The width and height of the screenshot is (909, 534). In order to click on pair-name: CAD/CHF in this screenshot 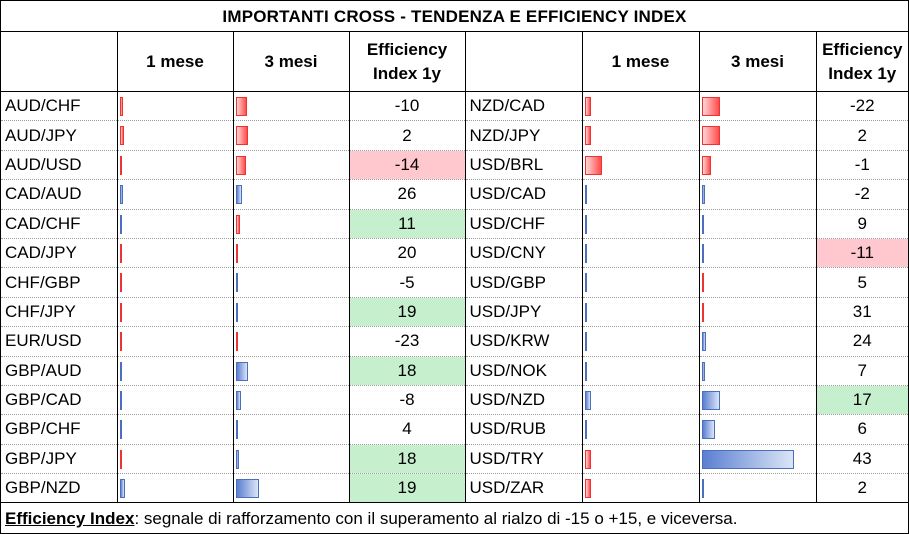, I will do `click(59, 224)`.